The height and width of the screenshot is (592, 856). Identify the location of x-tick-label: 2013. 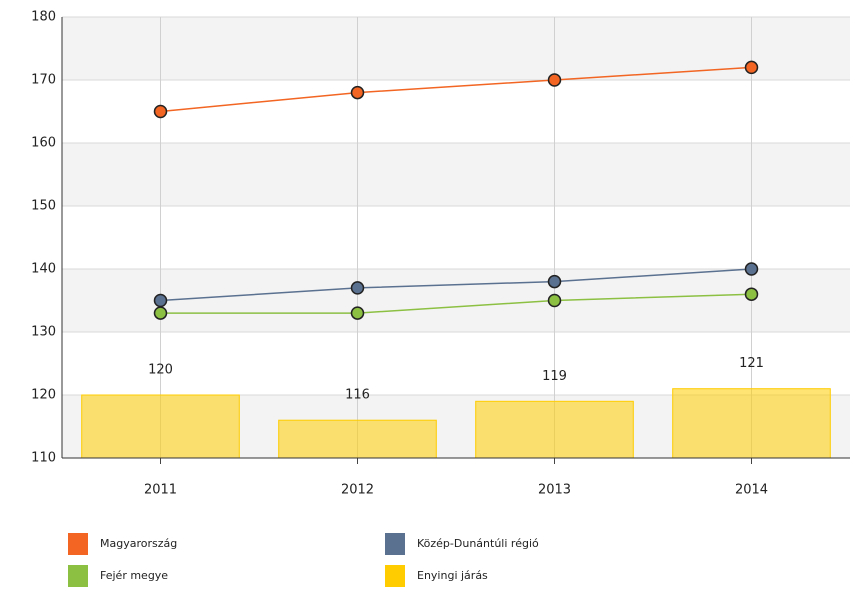
(554, 490).